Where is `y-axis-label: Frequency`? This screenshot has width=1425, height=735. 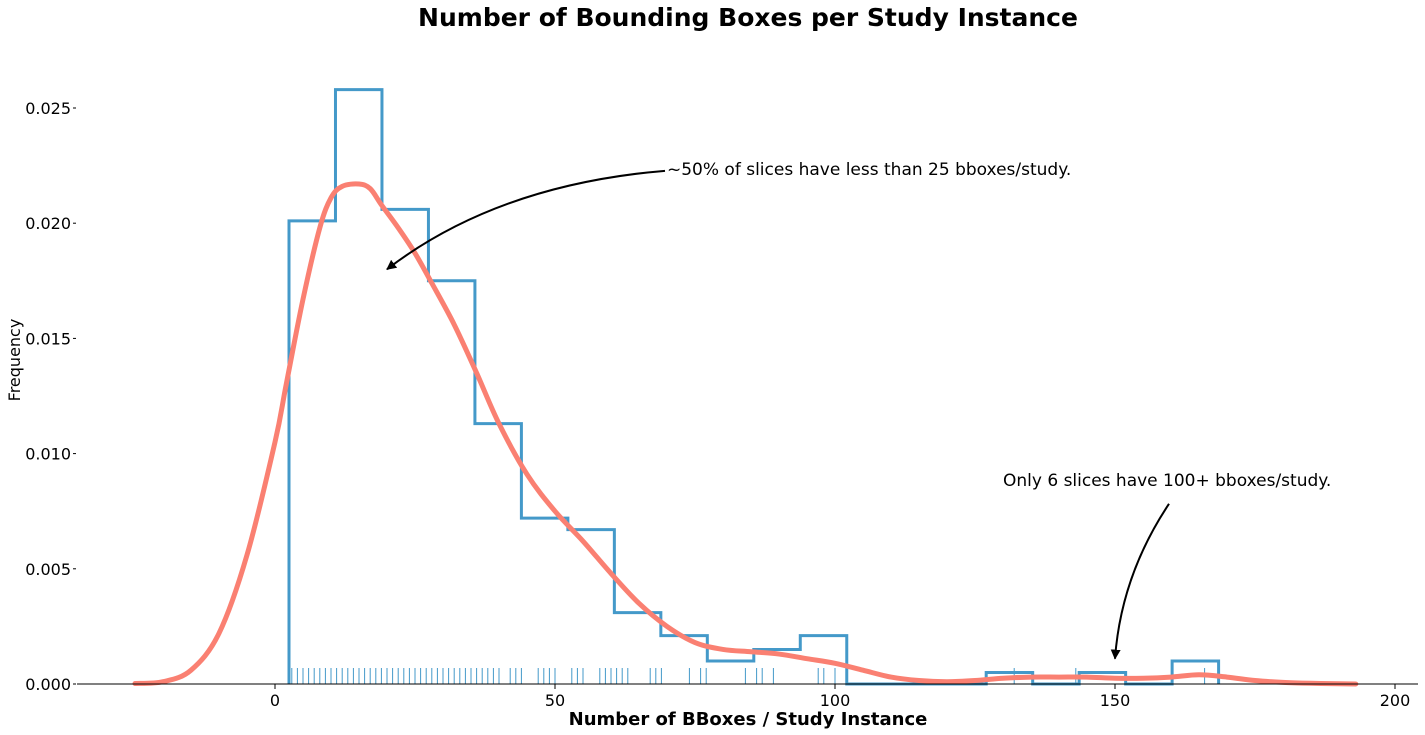 y-axis-label: Frequency is located at coordinates (14, 360).